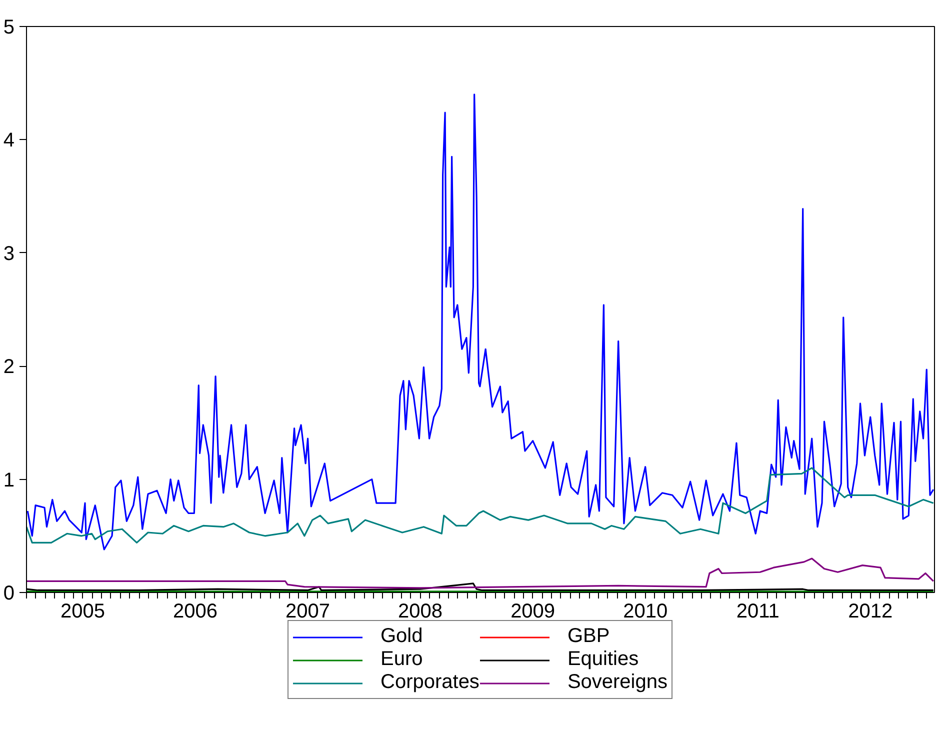  I want to click on y-tick-label: 4, so click(8, 141).